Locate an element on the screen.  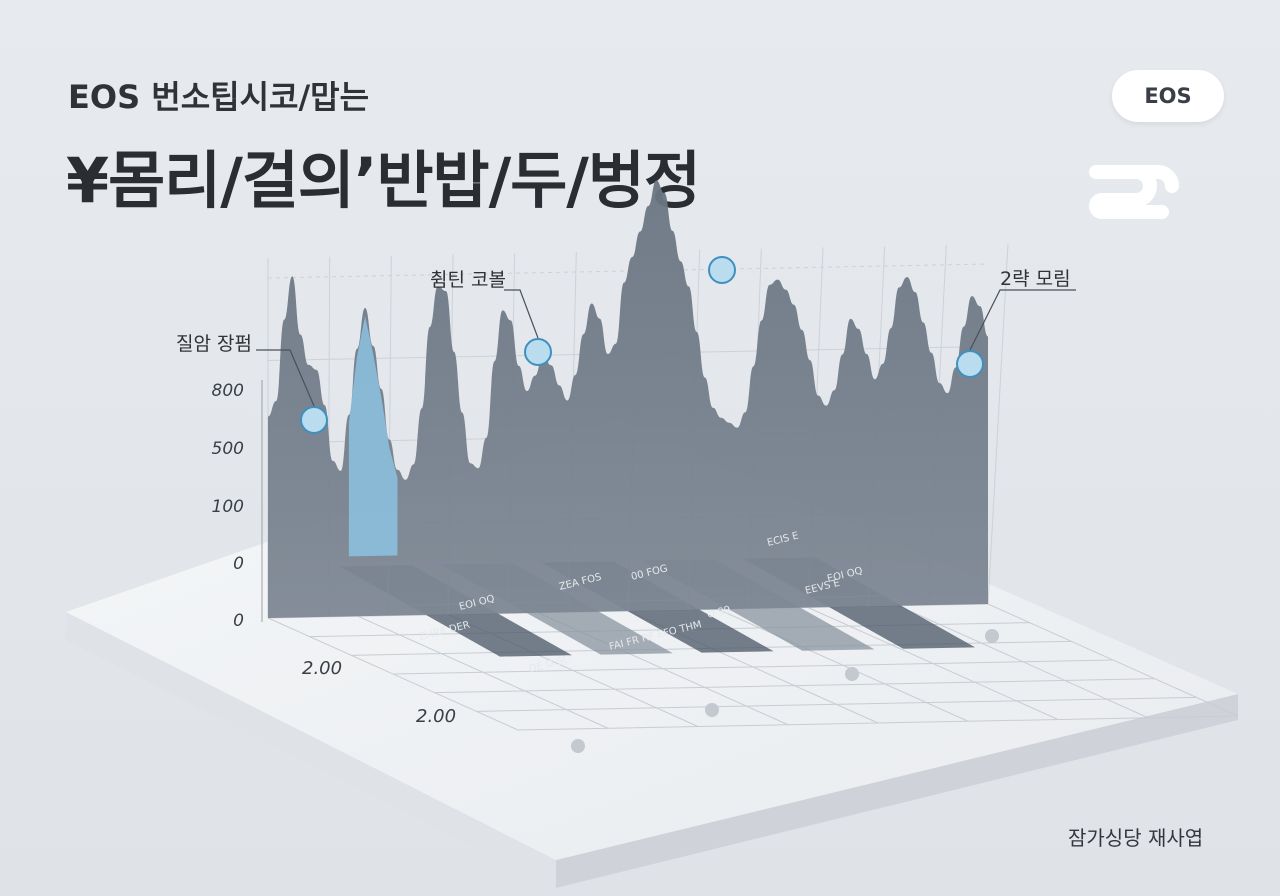
highlight-band is located at coordinates (373, 436).